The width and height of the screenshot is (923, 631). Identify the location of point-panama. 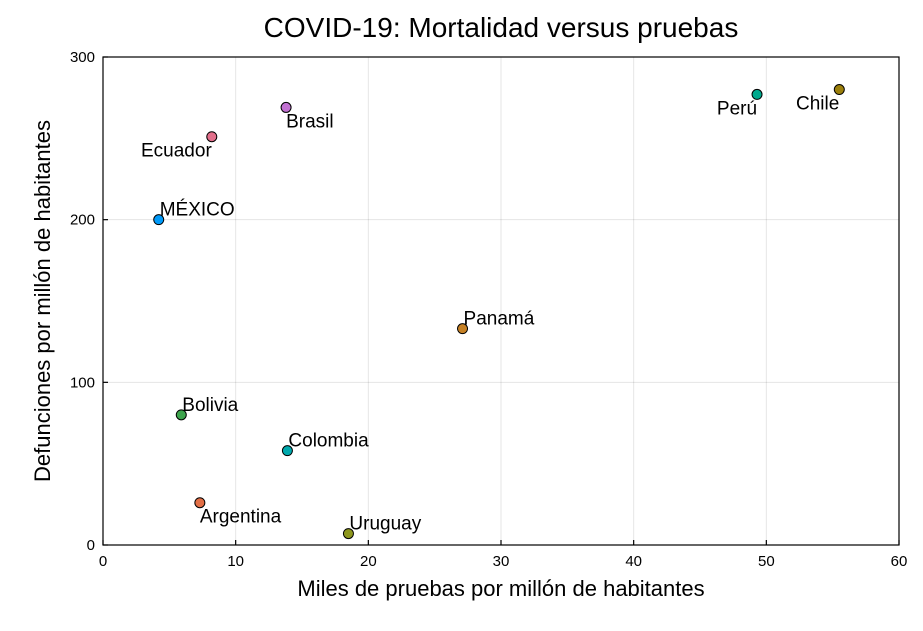
(463, 329).